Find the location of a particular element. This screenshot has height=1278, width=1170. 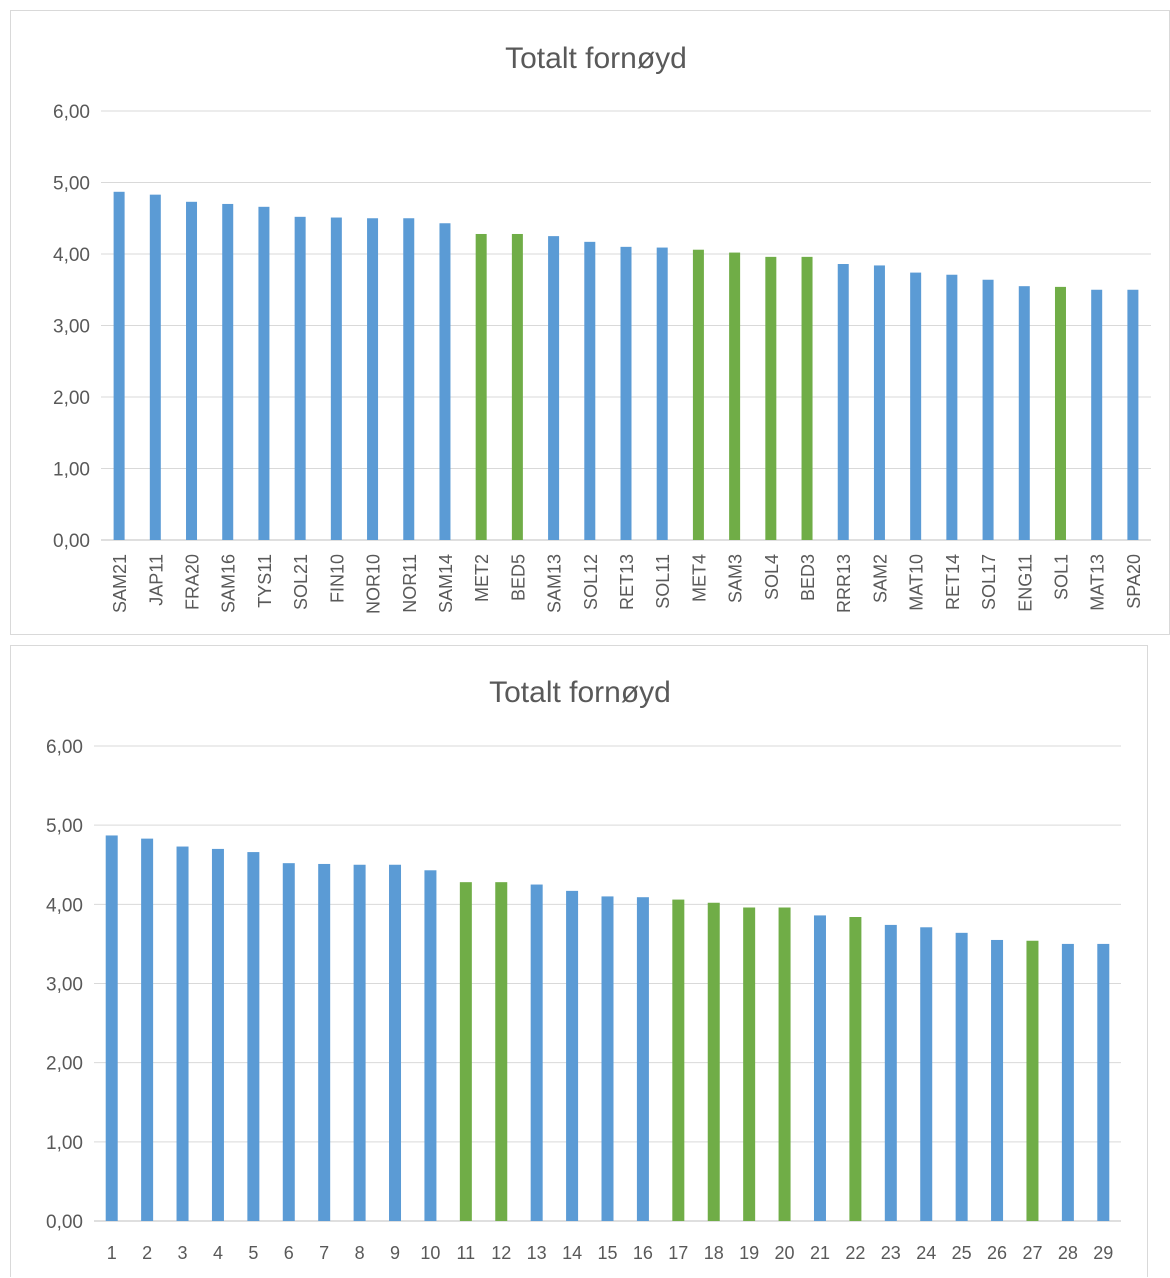

x-tick-label: 18 is located at coordinates (714, 1253).